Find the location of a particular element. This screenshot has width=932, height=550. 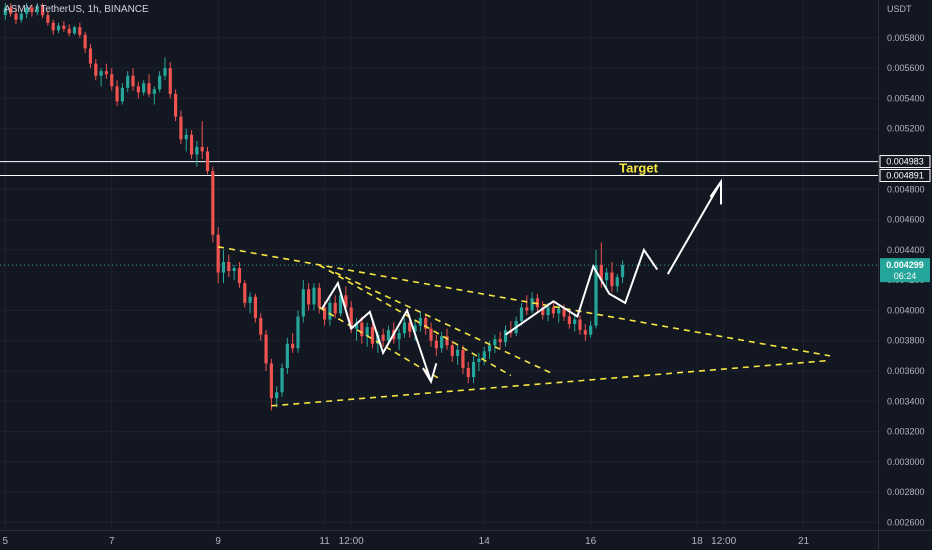

price-tick-label: 0.005800 is located at coordinates (906, 38).